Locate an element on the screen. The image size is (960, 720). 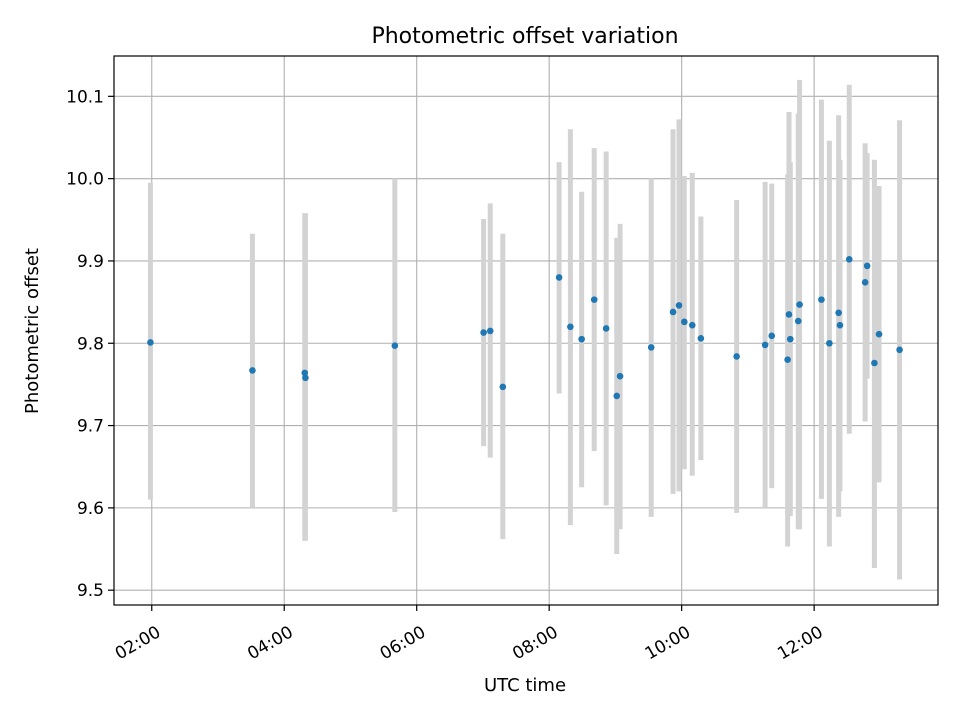
y-axis-label: Photometric offset is located at coordinates (32, 331).